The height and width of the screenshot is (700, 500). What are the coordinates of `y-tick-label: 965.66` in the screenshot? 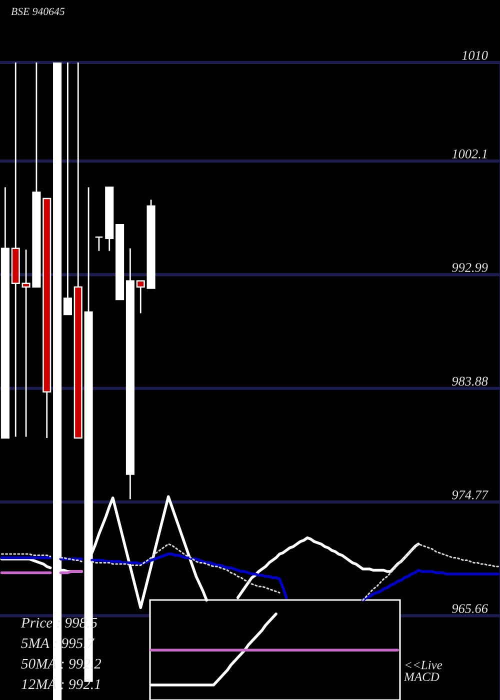 It's located at (470, 609).